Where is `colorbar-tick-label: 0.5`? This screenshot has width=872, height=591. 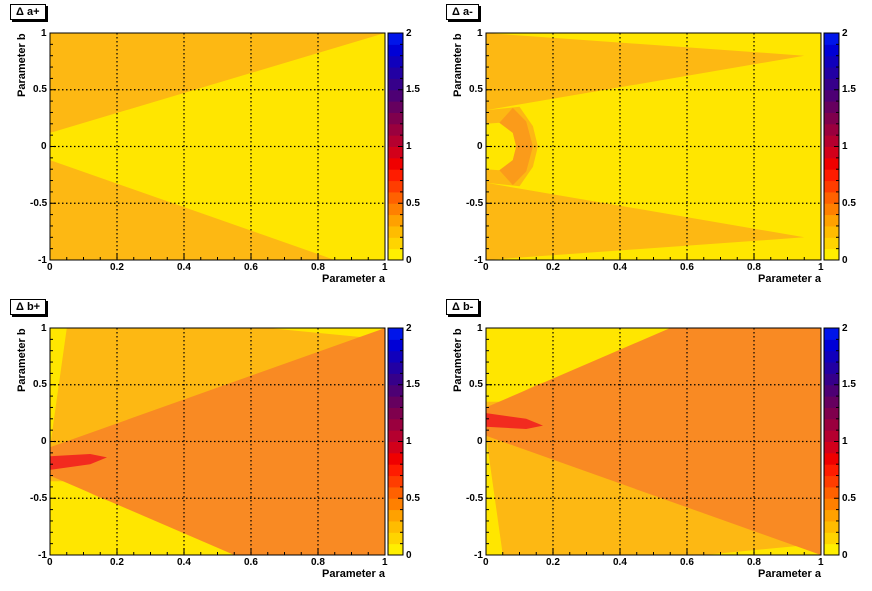
colorbar-tick-label: 0.5 is located at coordinates (849, 203).